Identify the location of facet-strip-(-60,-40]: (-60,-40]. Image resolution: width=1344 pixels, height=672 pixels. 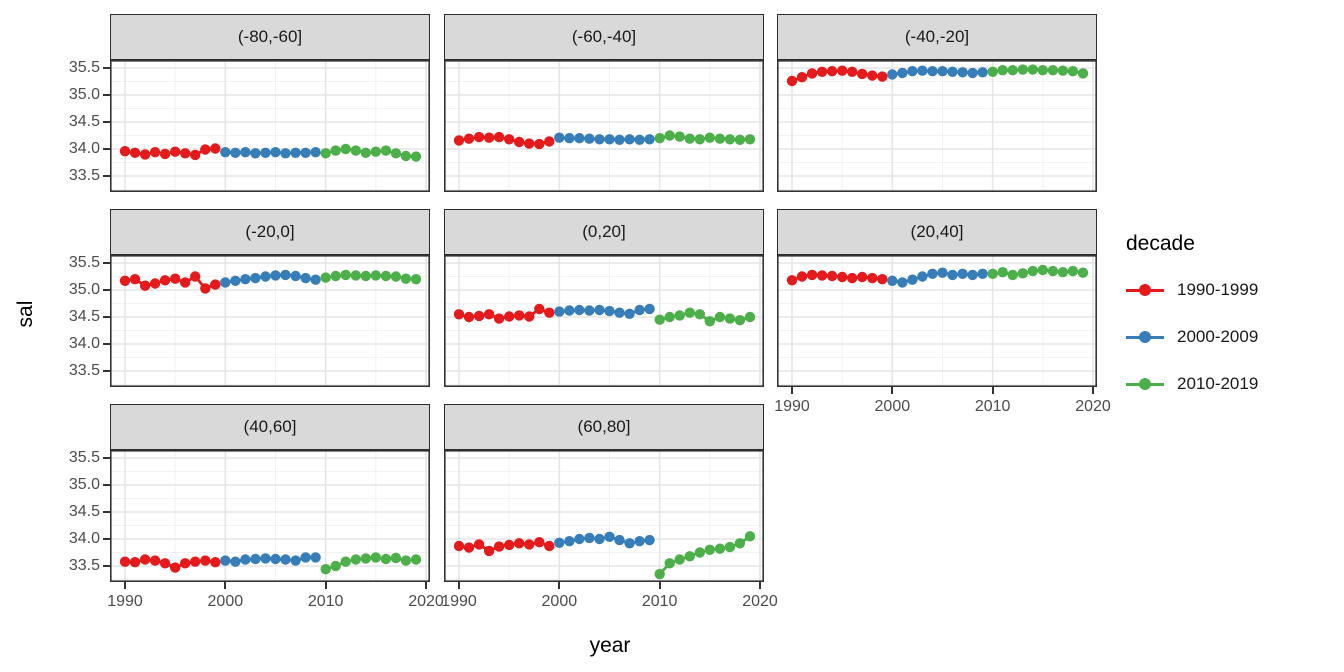
(604, 37).